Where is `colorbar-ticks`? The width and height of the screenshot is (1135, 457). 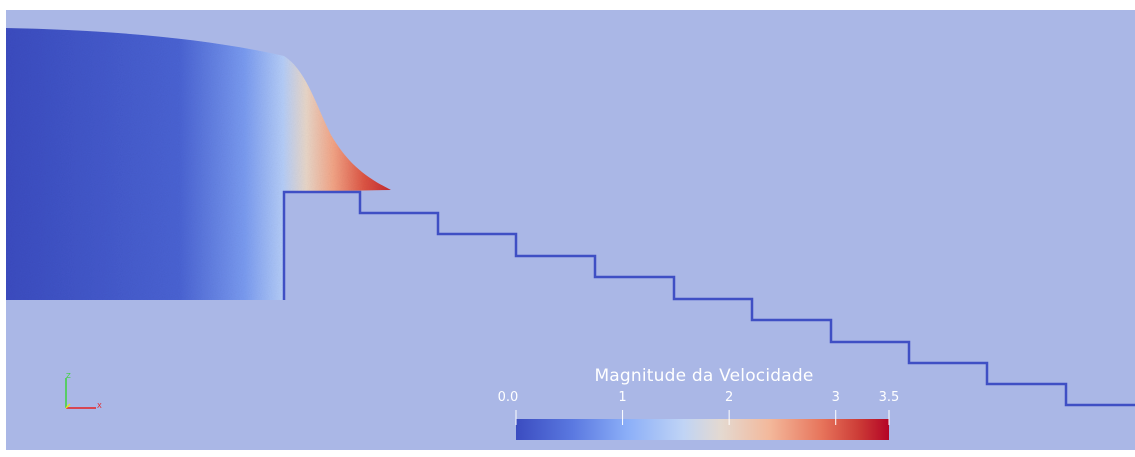 colorbar-ticks is located at coordinates (702, 417).